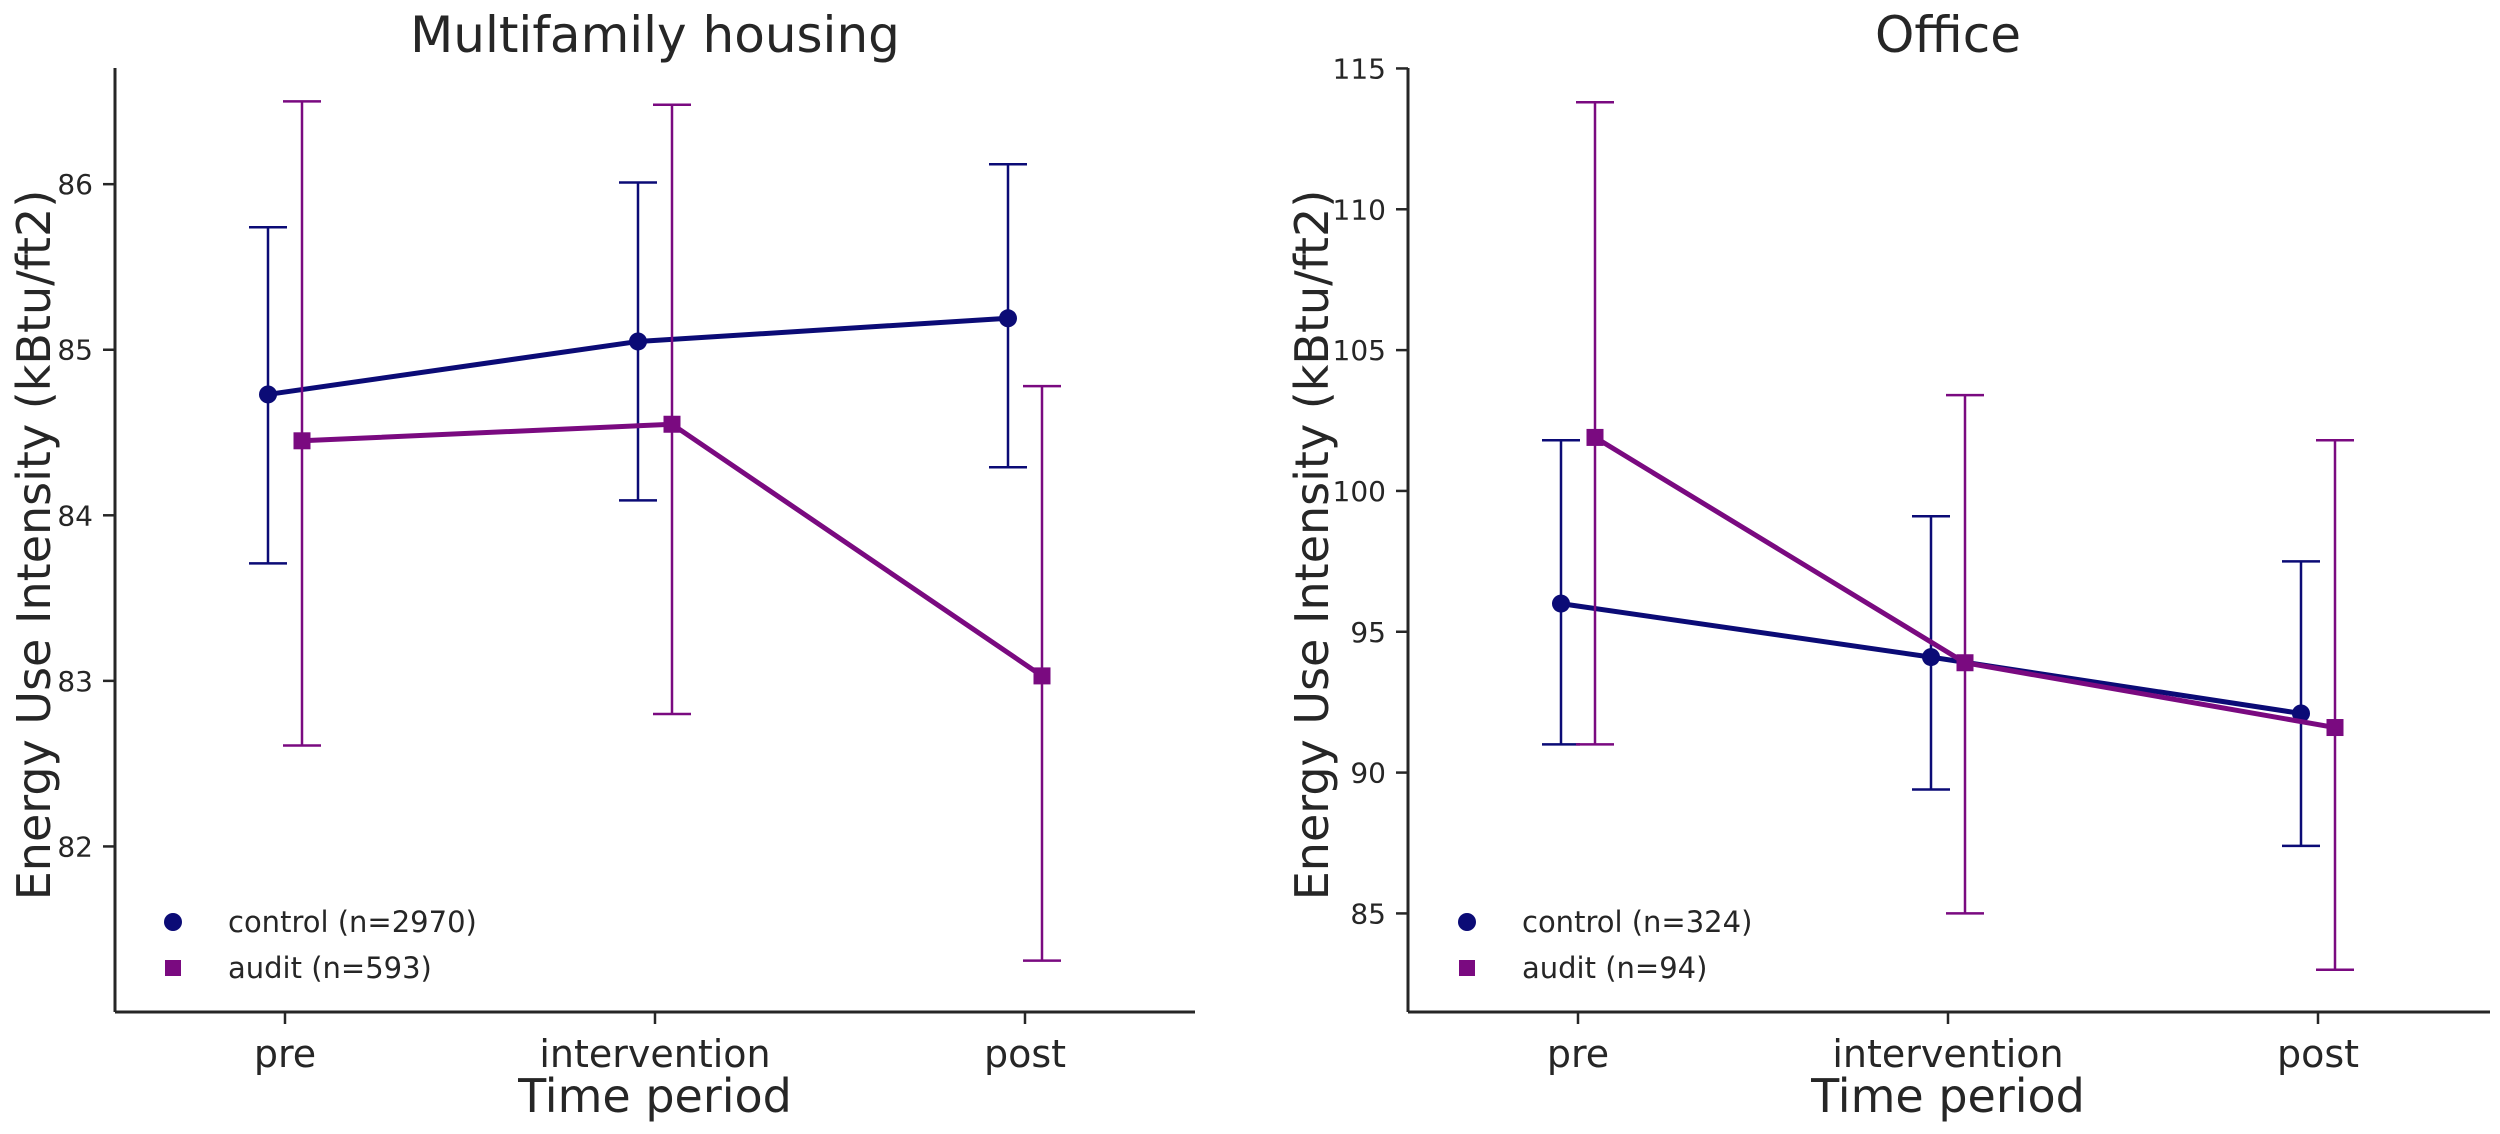 This screenshot has width=2500, height=1134. I want to click on y-tick-label: 95, so click(1368, 632).